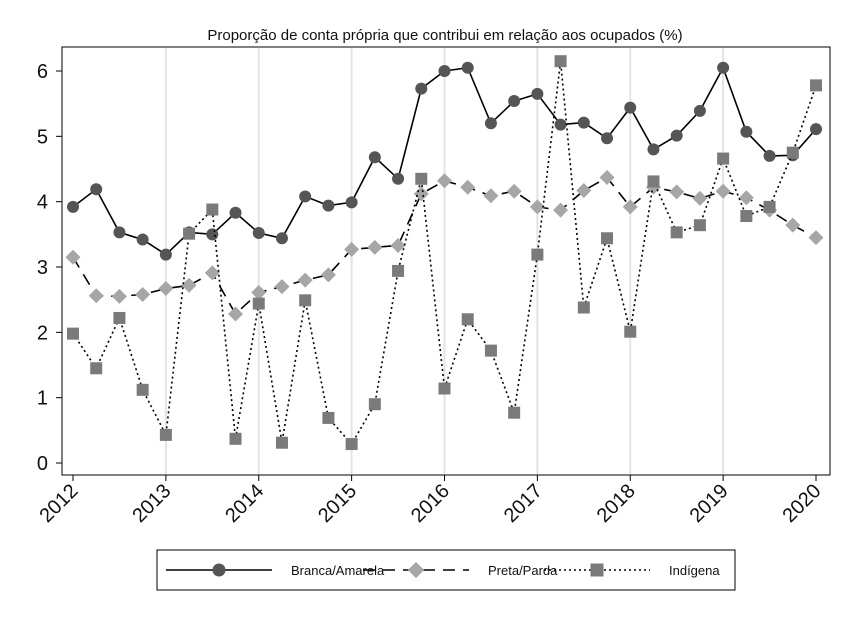 The width and height of the screenshot is (852, 620). I want to click on y-tick-label: 2, so click(42, 333).